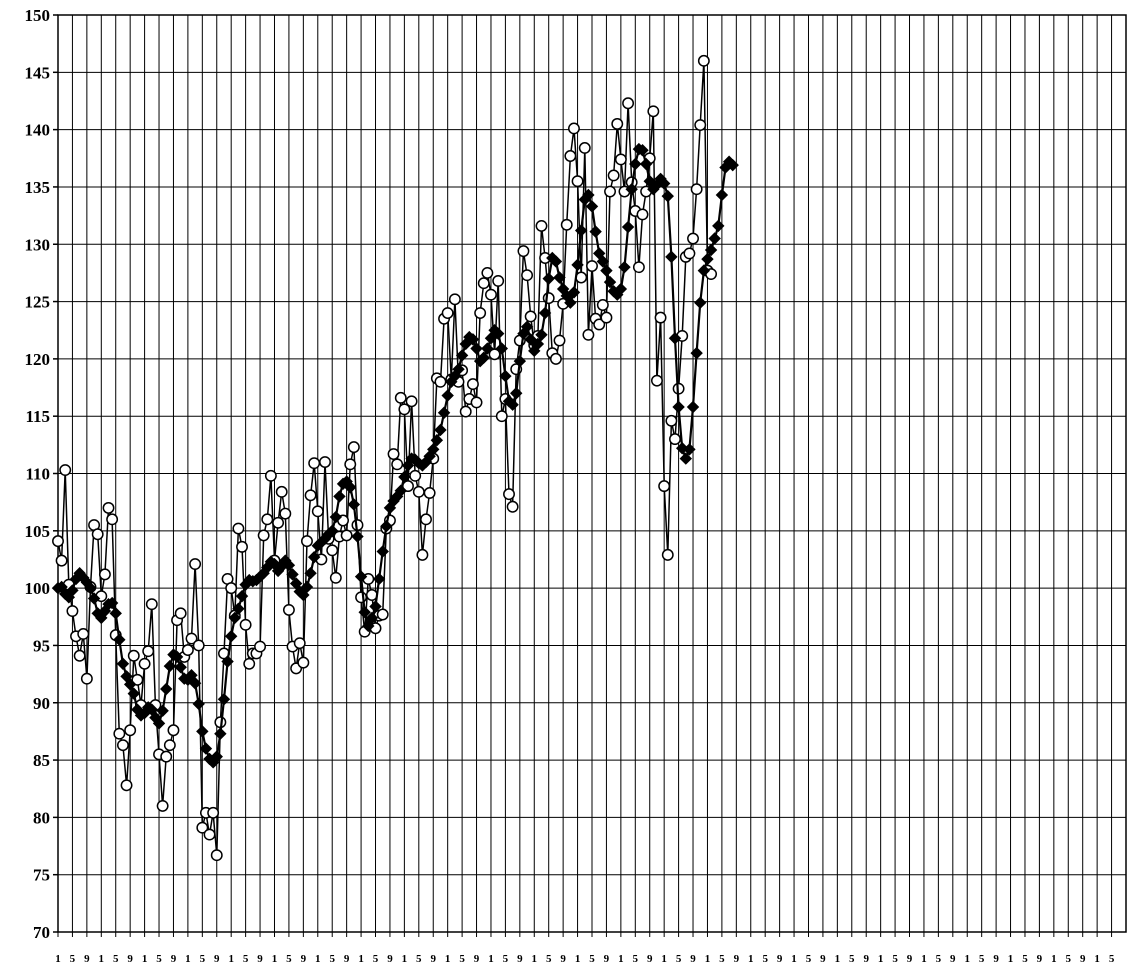 The width and height of the screenshot is (1130, 970). What do you see at coordinates (41, 932) in the screenshot?
I see `y-tick-label: 70` at bounding box center [41, 932].